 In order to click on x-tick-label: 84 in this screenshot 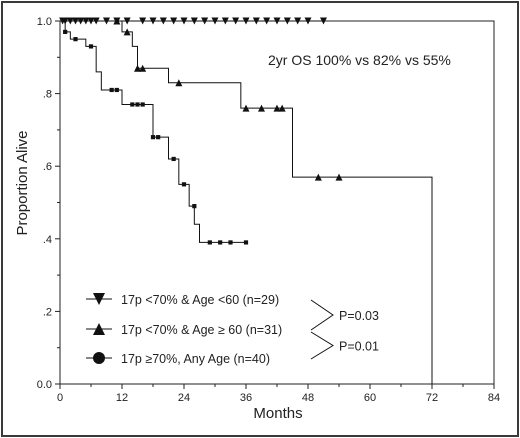, I will do `click(494, 398)`.